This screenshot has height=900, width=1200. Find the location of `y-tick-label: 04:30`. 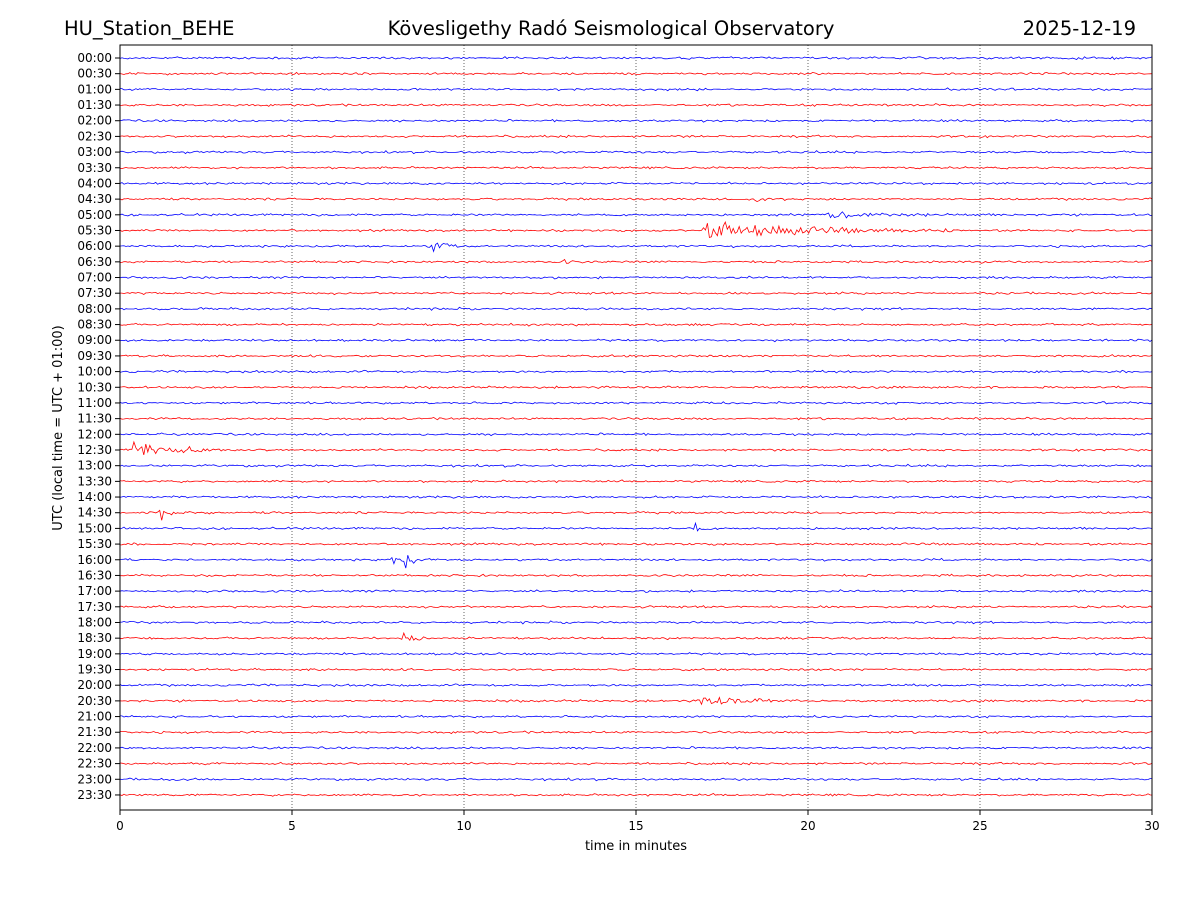

y-tick-label: 04:30 is located at coordinates (94, 199).